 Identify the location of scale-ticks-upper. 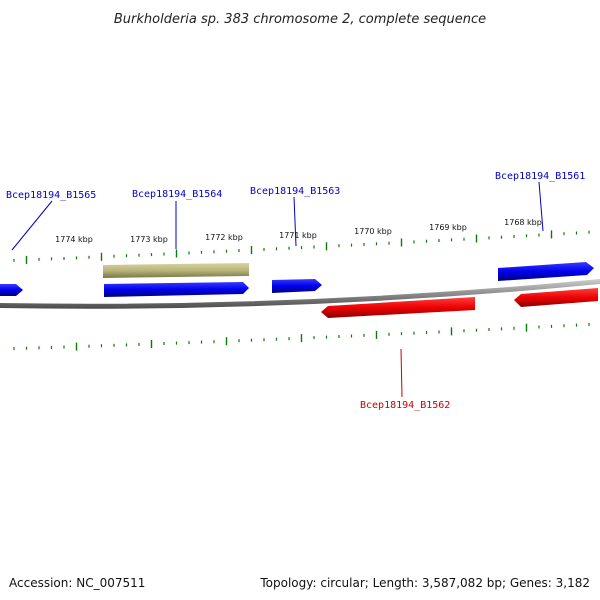
(301, 247).